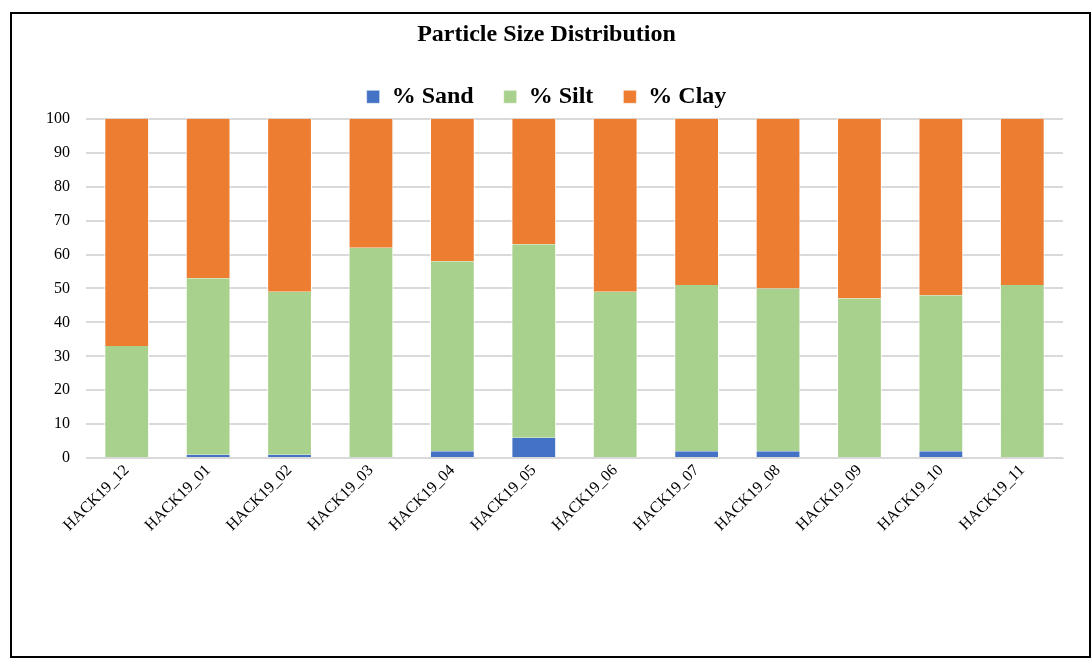 The height and width of the screenshot is (658, 1091). Describe the element at coordinates (62, 321) in the screenshot. I see `y-tick-label: 40` at that location.